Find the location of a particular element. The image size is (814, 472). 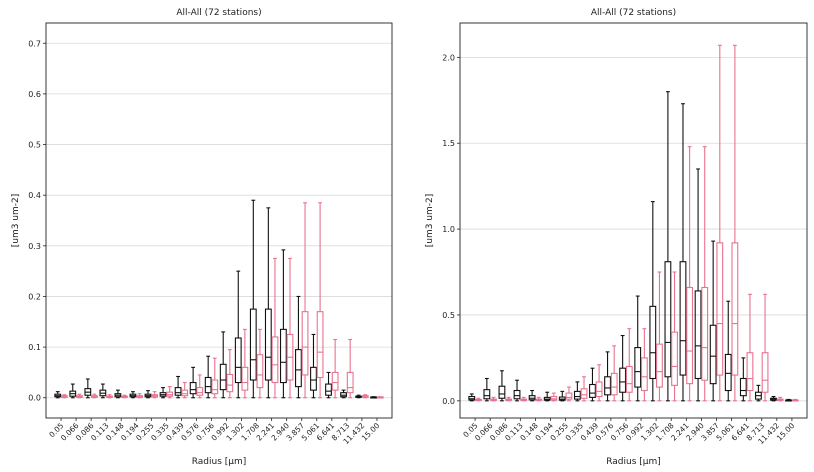

chart2-pink-box-2.940-box is located at coordinates (705, 333).